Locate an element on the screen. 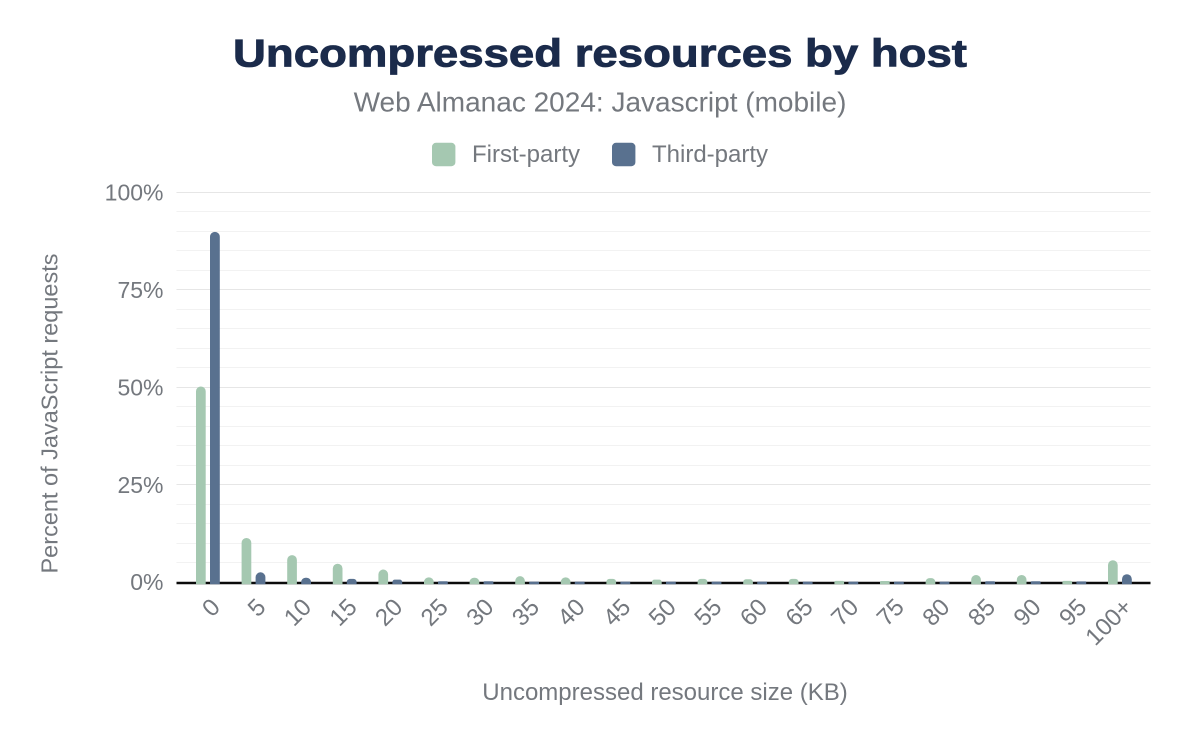 The width and height of the screenshot is (1200, 747). svg-text: 100% is located at coordinates (134, 193).